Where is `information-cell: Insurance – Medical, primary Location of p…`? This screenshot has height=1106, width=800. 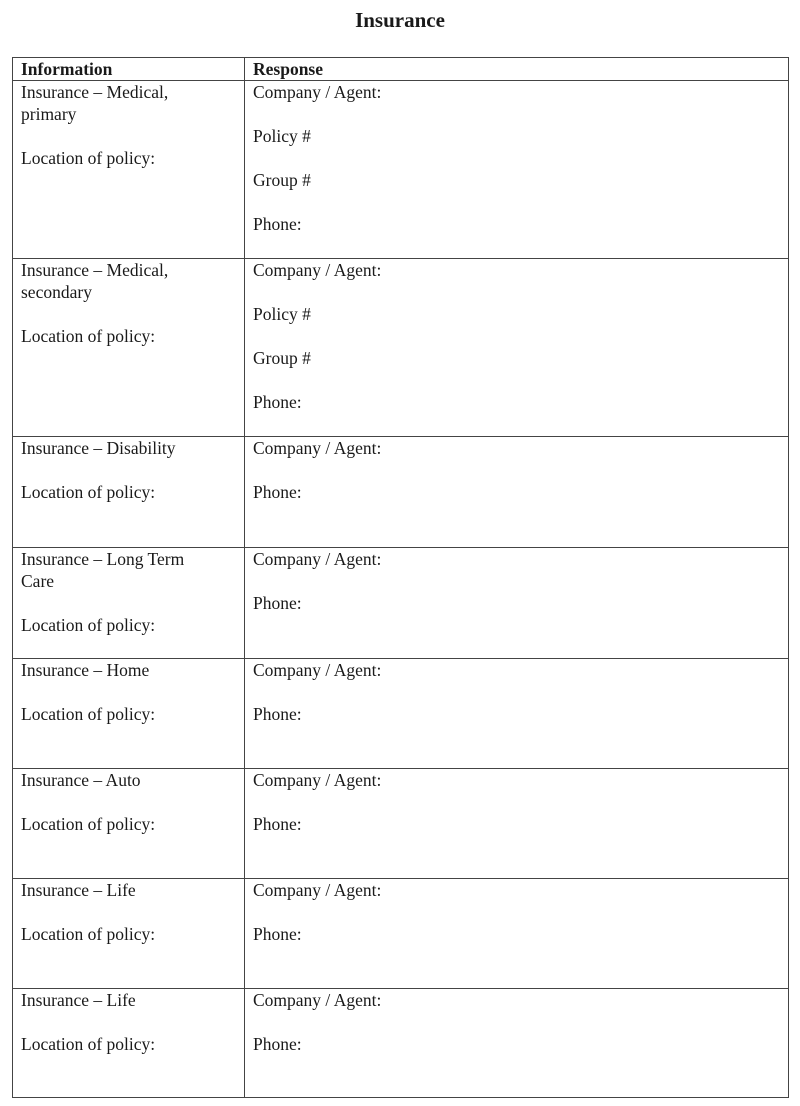
information-cell: Insurance – Medical, primary Location of p… is located at coordinates (128, 169).